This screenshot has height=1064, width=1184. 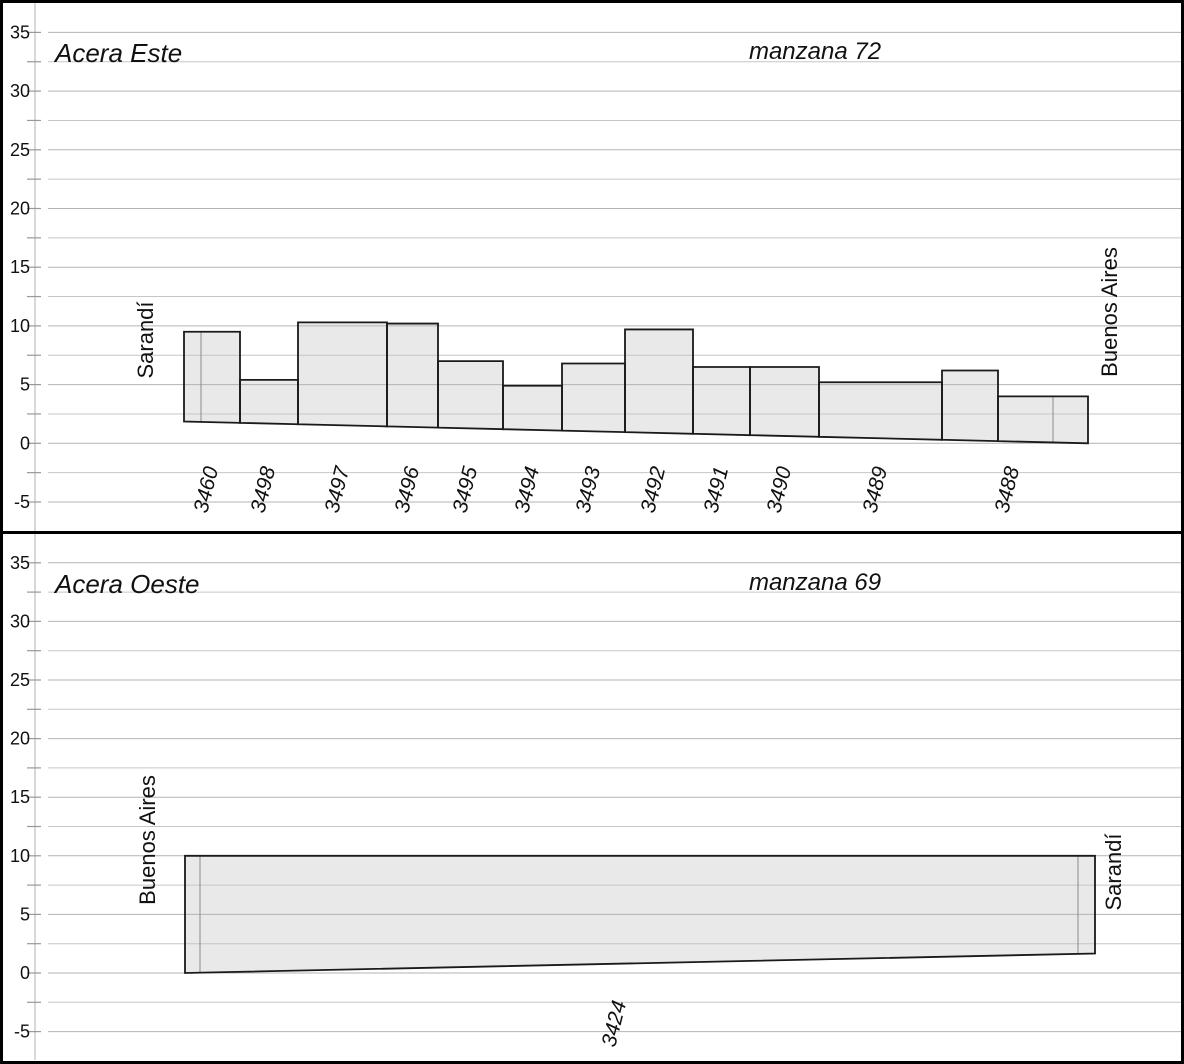 I want to click on parcel-number-label: 3489, so click(x=876, y=489).